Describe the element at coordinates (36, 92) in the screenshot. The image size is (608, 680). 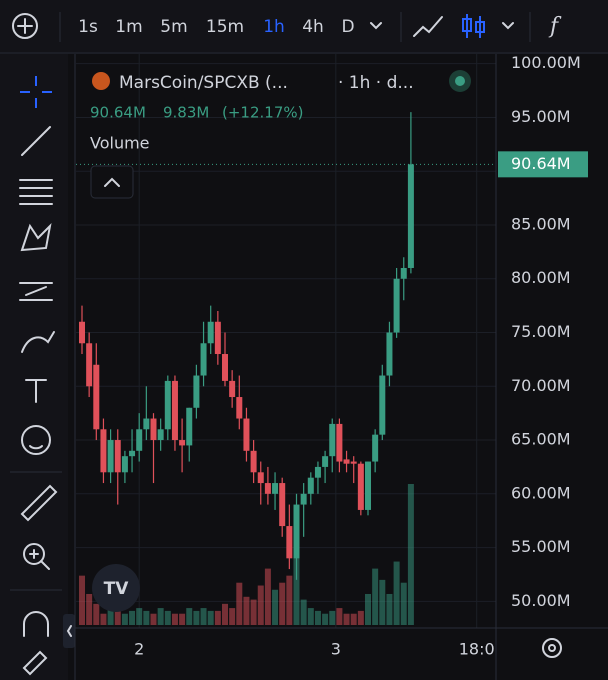
I see `crosshair-tool` at that location.